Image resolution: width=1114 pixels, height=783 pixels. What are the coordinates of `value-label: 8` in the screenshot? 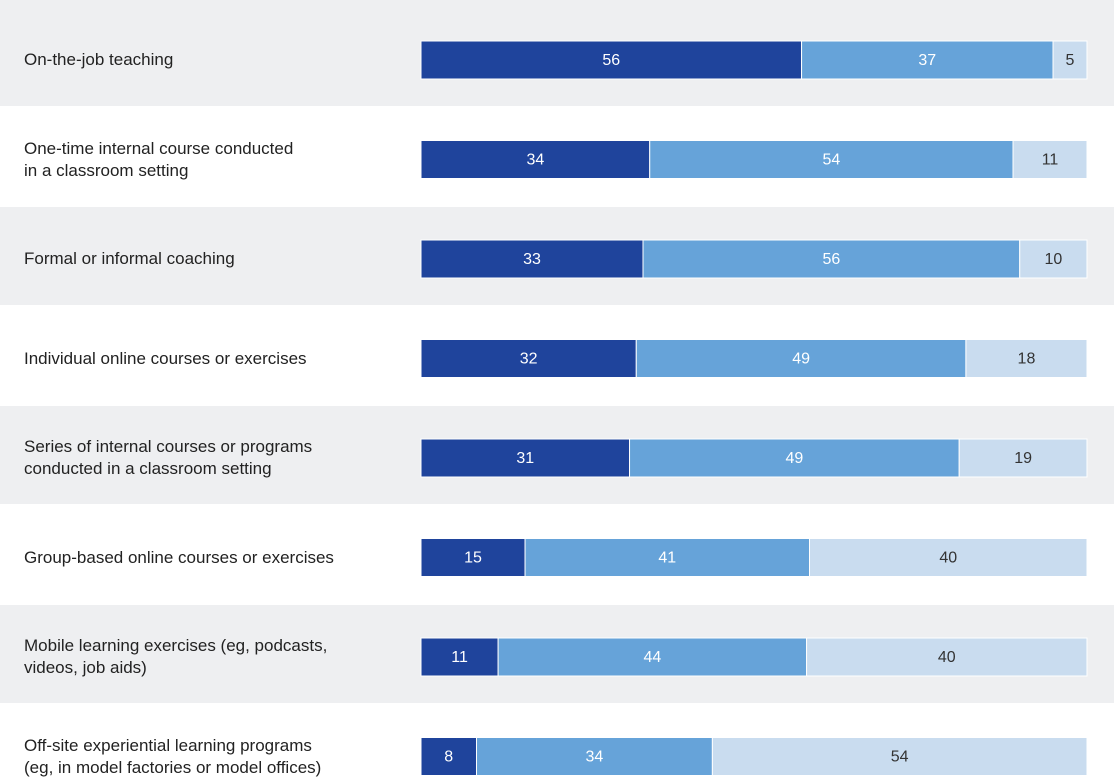 It's located at (448, 757).